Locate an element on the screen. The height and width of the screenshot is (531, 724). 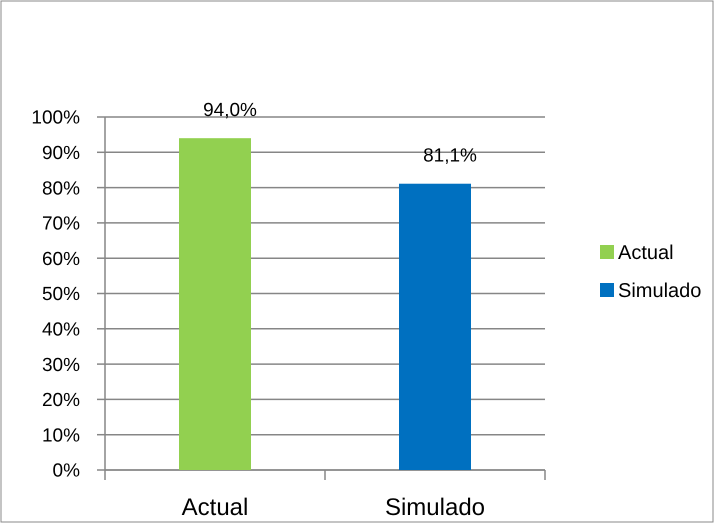
y-tick-label: 90% is located at coordinates (61, 153).